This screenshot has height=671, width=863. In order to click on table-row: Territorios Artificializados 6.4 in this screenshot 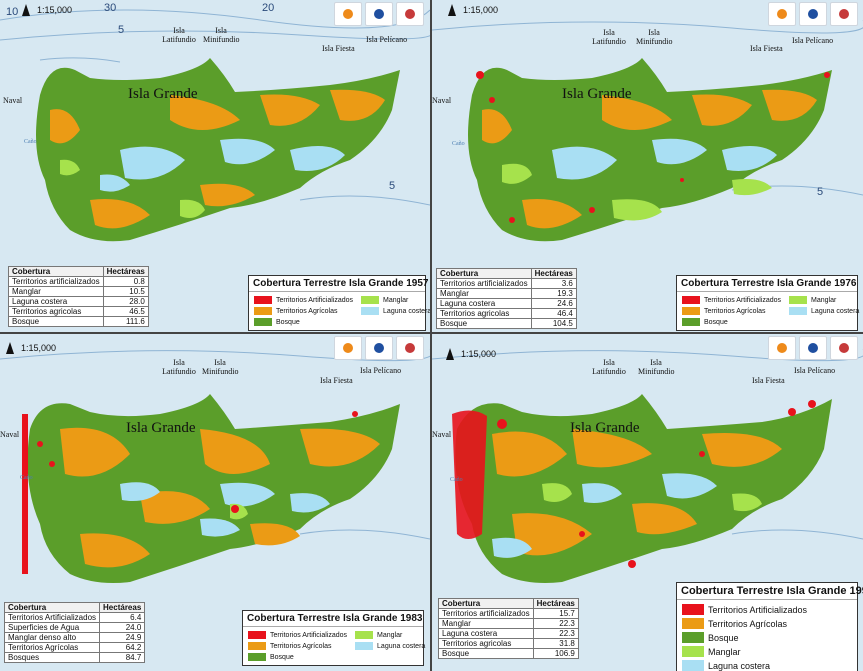, I will do `click(74, 617)`.